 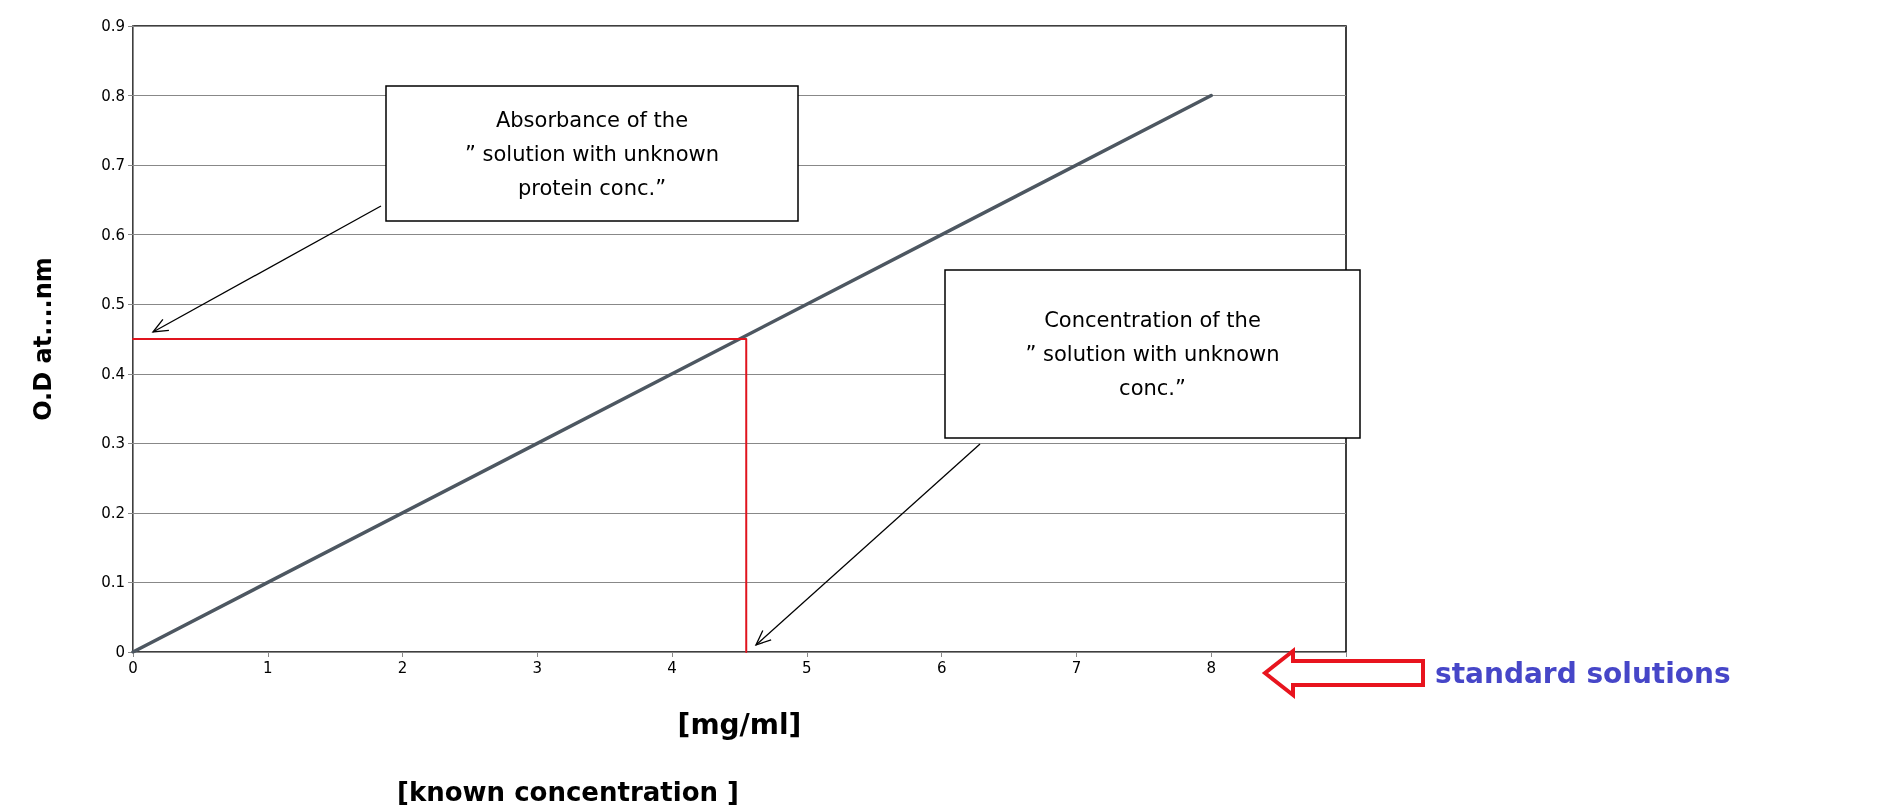 What do you see at coordinates (1076, 667) in the screenshot?
I see `x-tick-label: 7` at bounding box center [1076, 667].